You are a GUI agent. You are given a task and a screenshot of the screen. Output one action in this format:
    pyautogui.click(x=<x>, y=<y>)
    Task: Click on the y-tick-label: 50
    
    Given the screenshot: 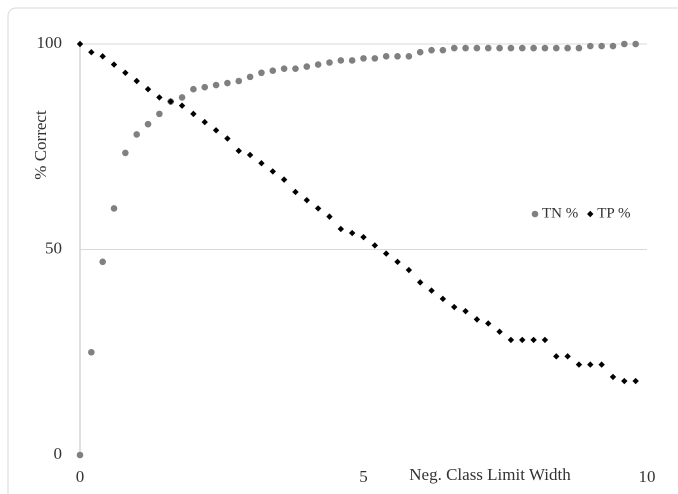 What is the action you would take?
    pyautogui.click(x=53, y=247)
    